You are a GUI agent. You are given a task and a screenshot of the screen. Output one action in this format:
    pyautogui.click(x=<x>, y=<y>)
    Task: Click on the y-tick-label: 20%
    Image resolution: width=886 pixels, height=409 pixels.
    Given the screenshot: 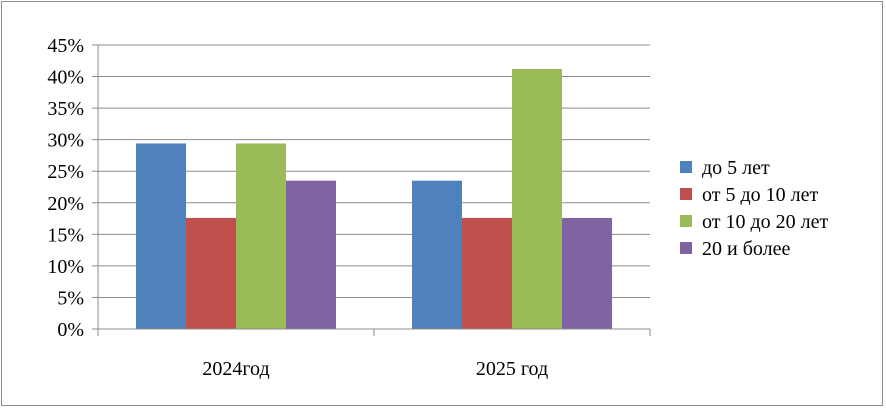 What is the action you would take?
    pyautogui.click(x=65, y=204)
    